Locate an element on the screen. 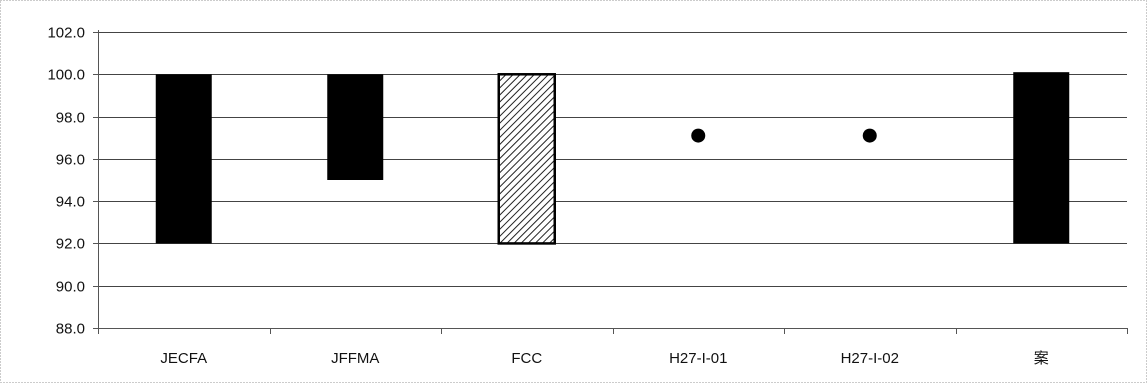 The width and height of the screenshot is (1147, 383). y-tick-label: 100.0 is located at coordinates (66, 75).